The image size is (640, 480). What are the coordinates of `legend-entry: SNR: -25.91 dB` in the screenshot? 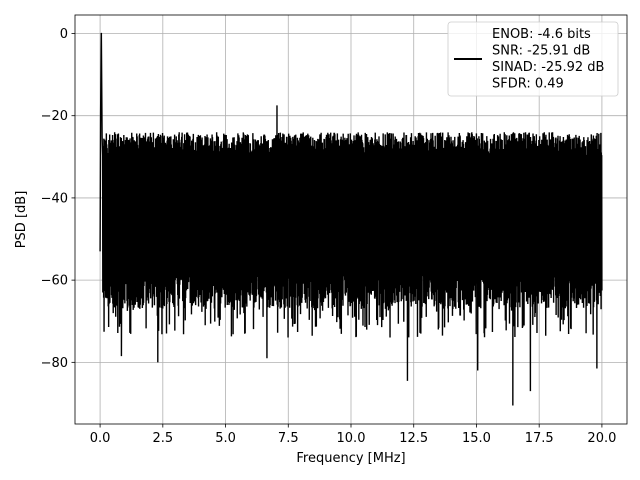 It's located at (541, 51).